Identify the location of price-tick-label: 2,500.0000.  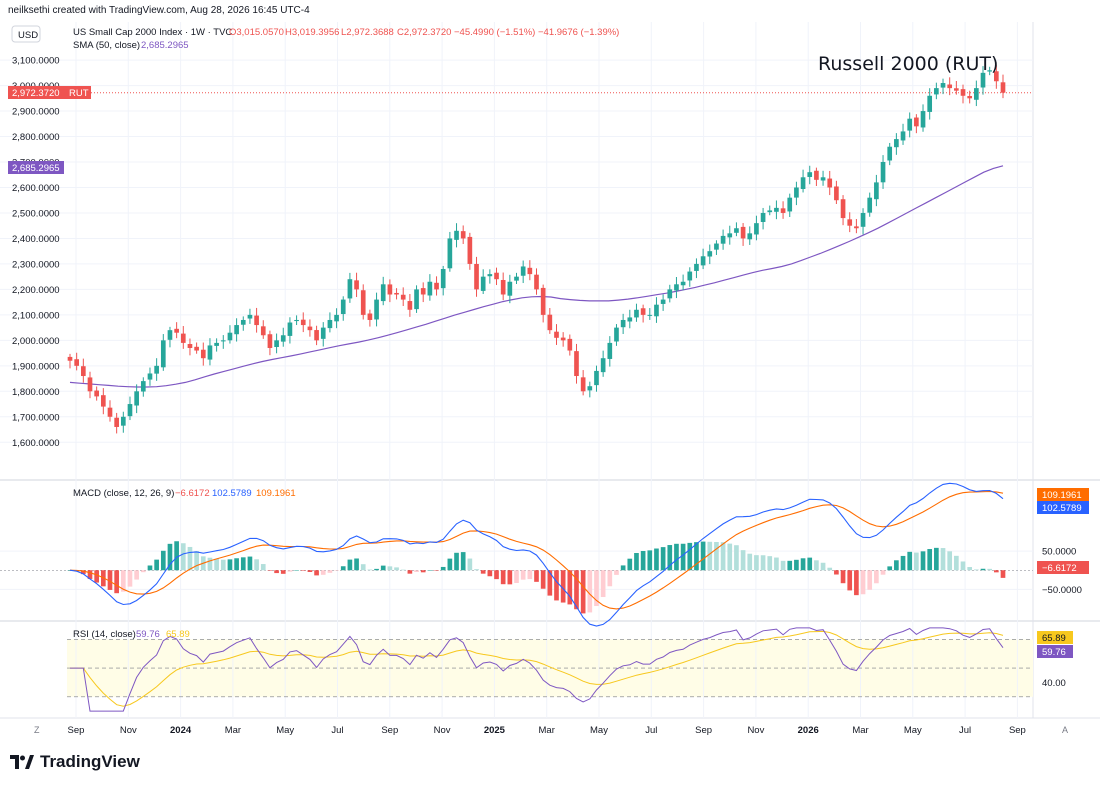
(36, 213).